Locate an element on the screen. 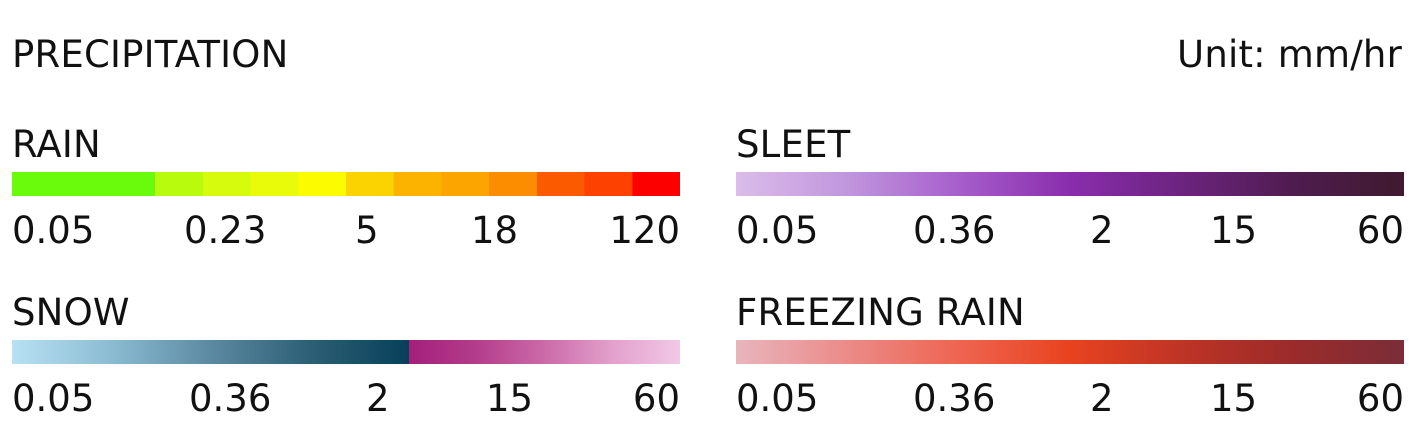 Image resolution: width=1420 pixels, height=440 pixels. tick-label: 0.23 is located at coordinates (225, 230).